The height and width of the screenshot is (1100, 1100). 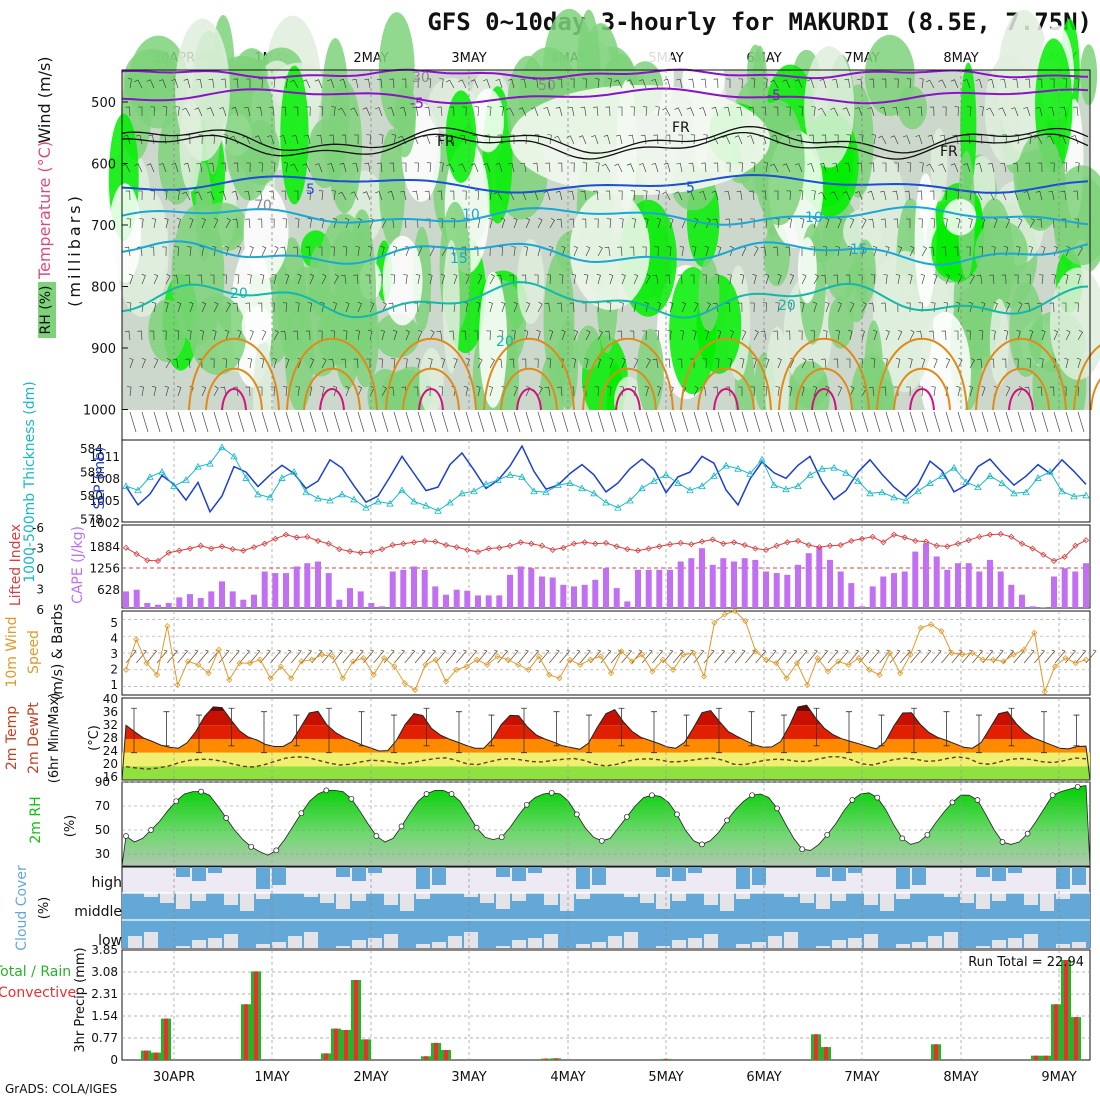 What do you see at coordinates (529, 389) in the screenshot?
I see `contour-plus30` at bounding box center [529, 389].